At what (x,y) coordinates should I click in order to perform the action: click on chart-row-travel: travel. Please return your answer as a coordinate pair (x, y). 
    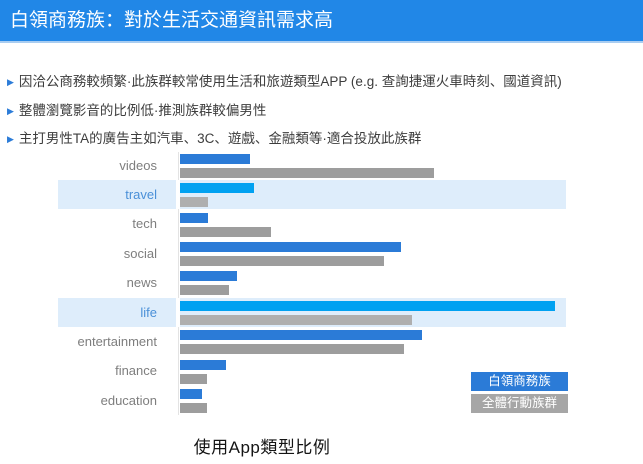
    Looking at the image, I should click on (321, 194).